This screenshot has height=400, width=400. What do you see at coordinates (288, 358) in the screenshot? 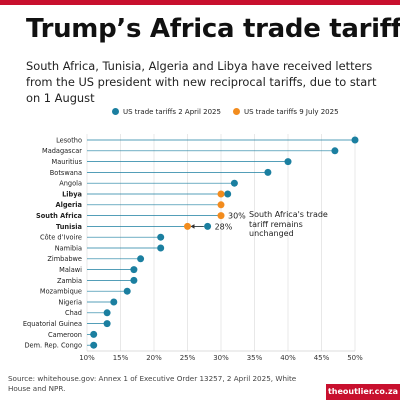
I see `x-tick-label: 40%` at bounding box center [288, 358].